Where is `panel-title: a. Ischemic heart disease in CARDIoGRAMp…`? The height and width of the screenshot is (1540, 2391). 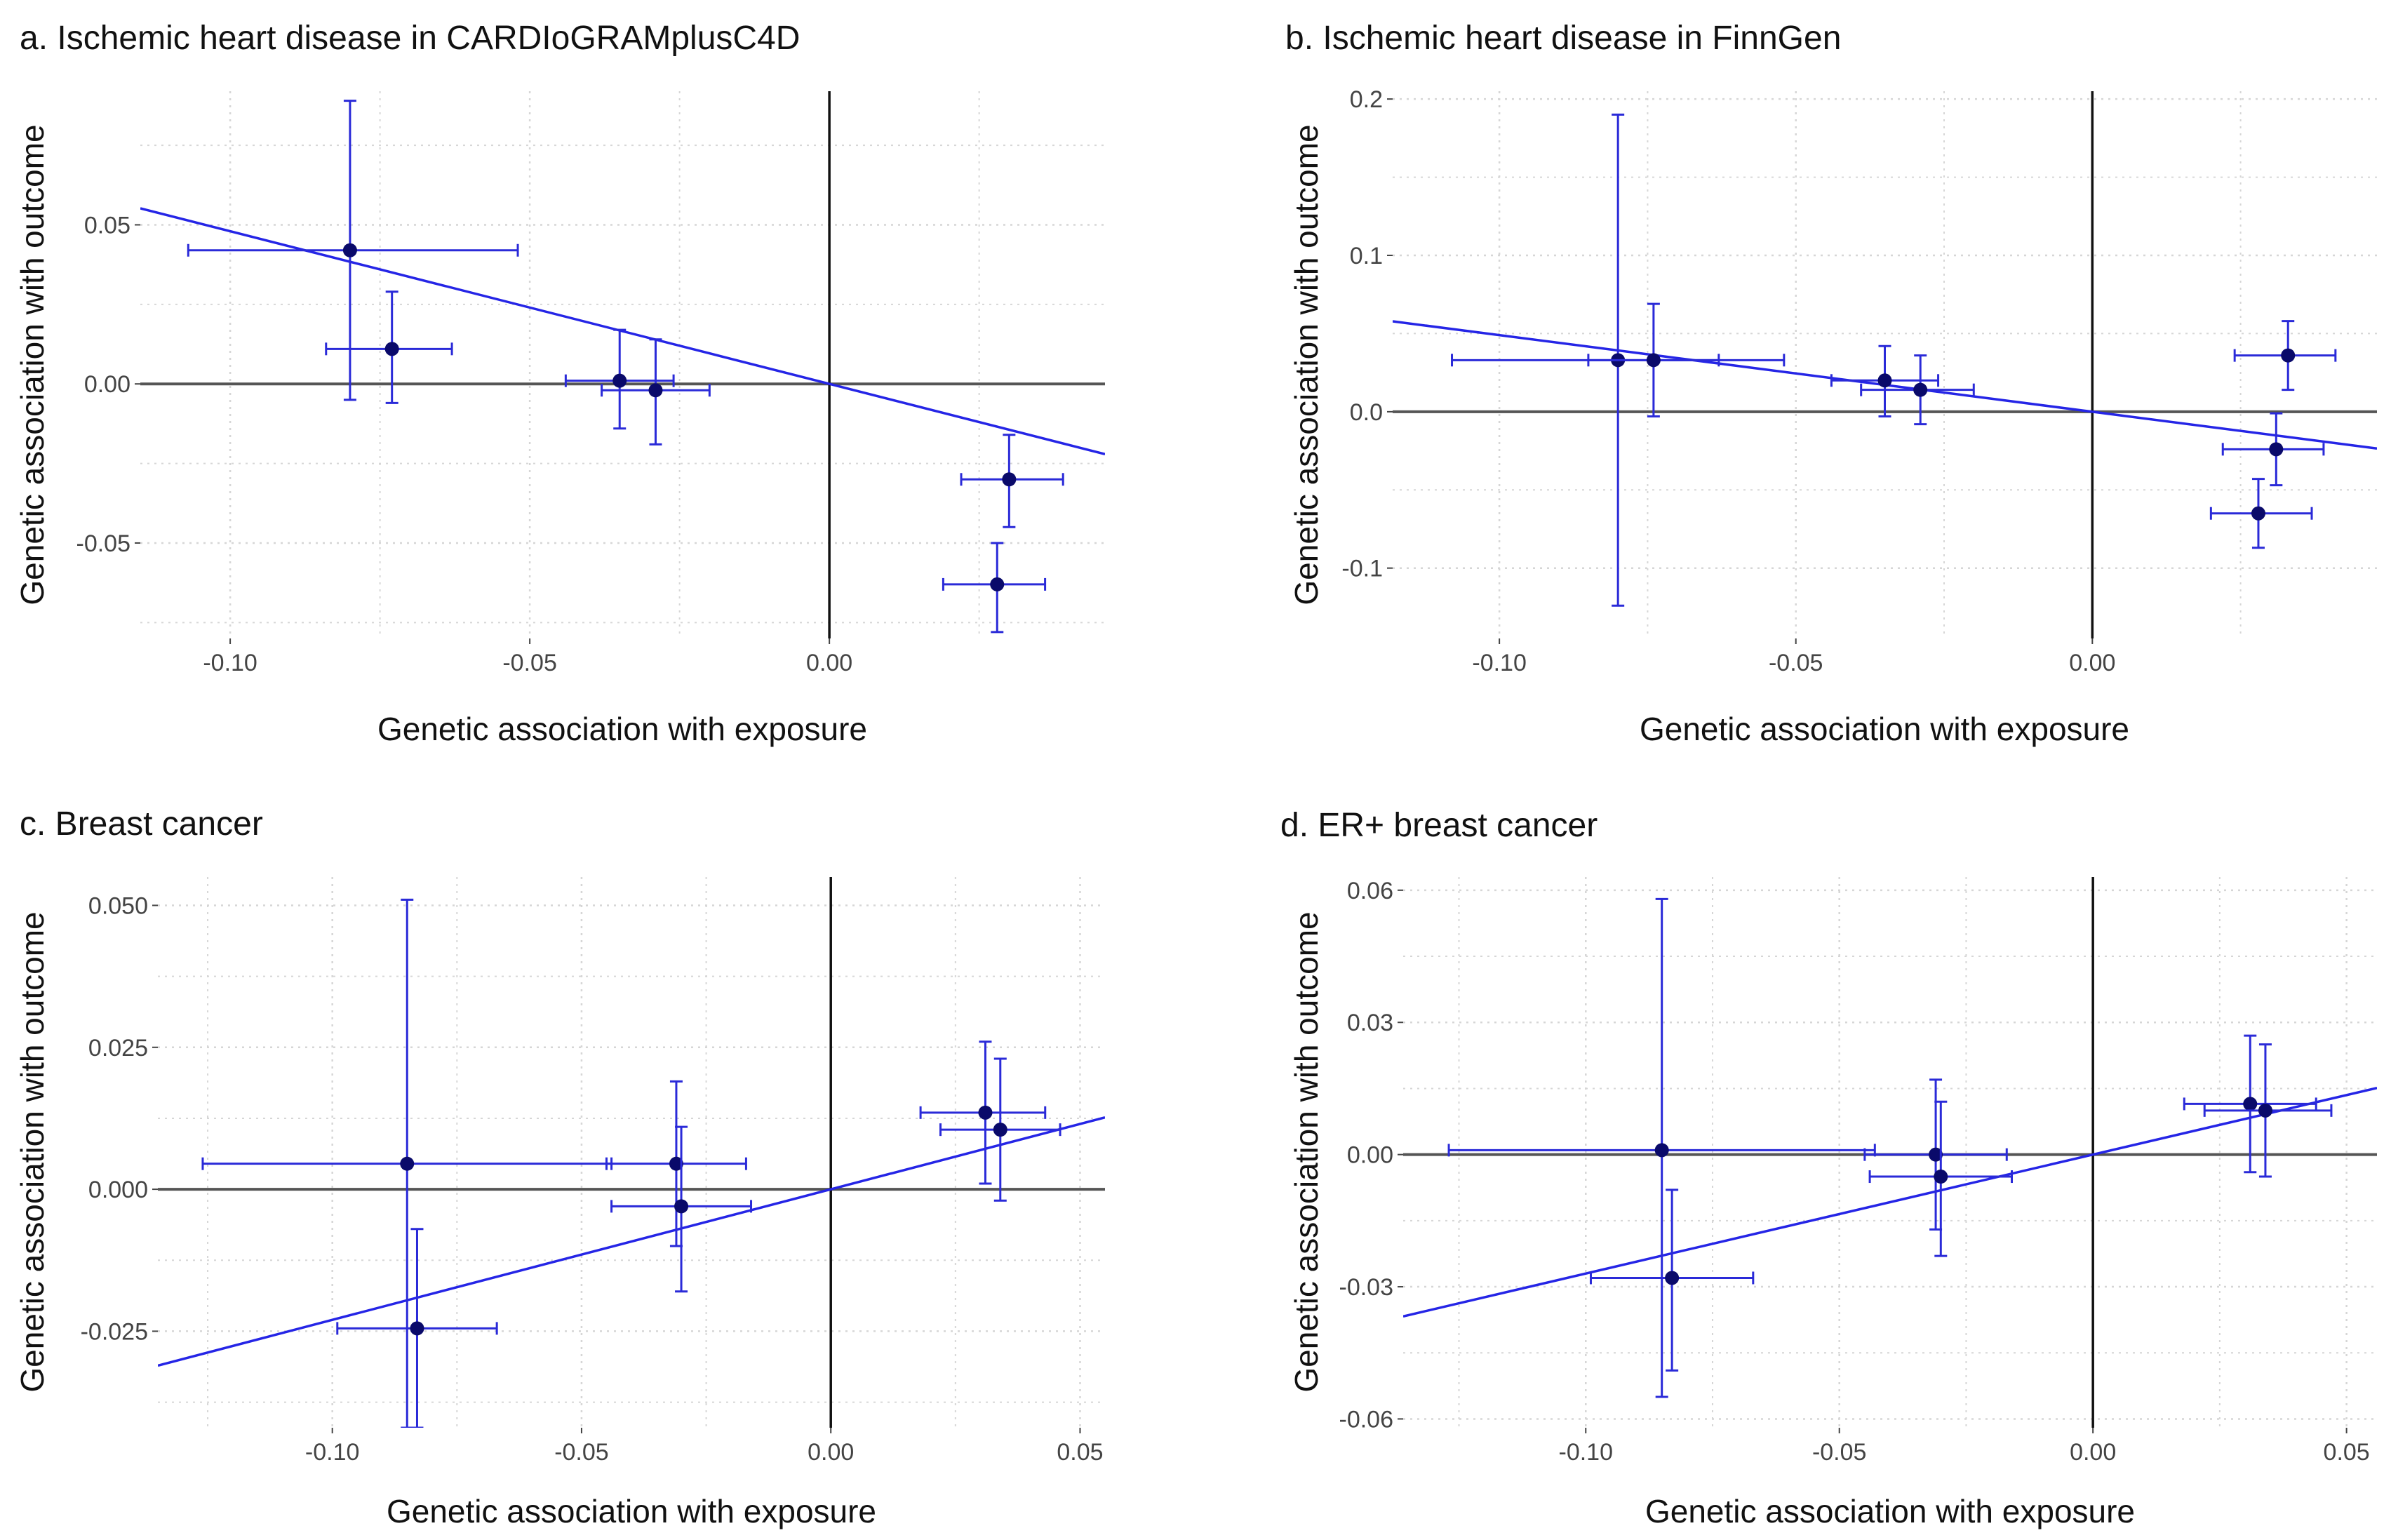 panel-title: a. Ischemic heart disease in CARDIoGRAMp… is located at coordinates (410, 38).